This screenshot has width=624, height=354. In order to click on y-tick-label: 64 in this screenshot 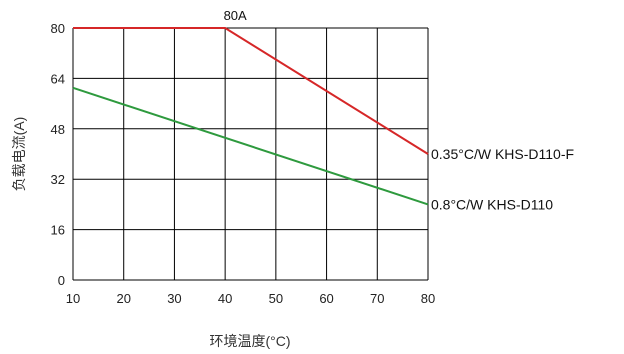, I will do `click(58, 78)`.